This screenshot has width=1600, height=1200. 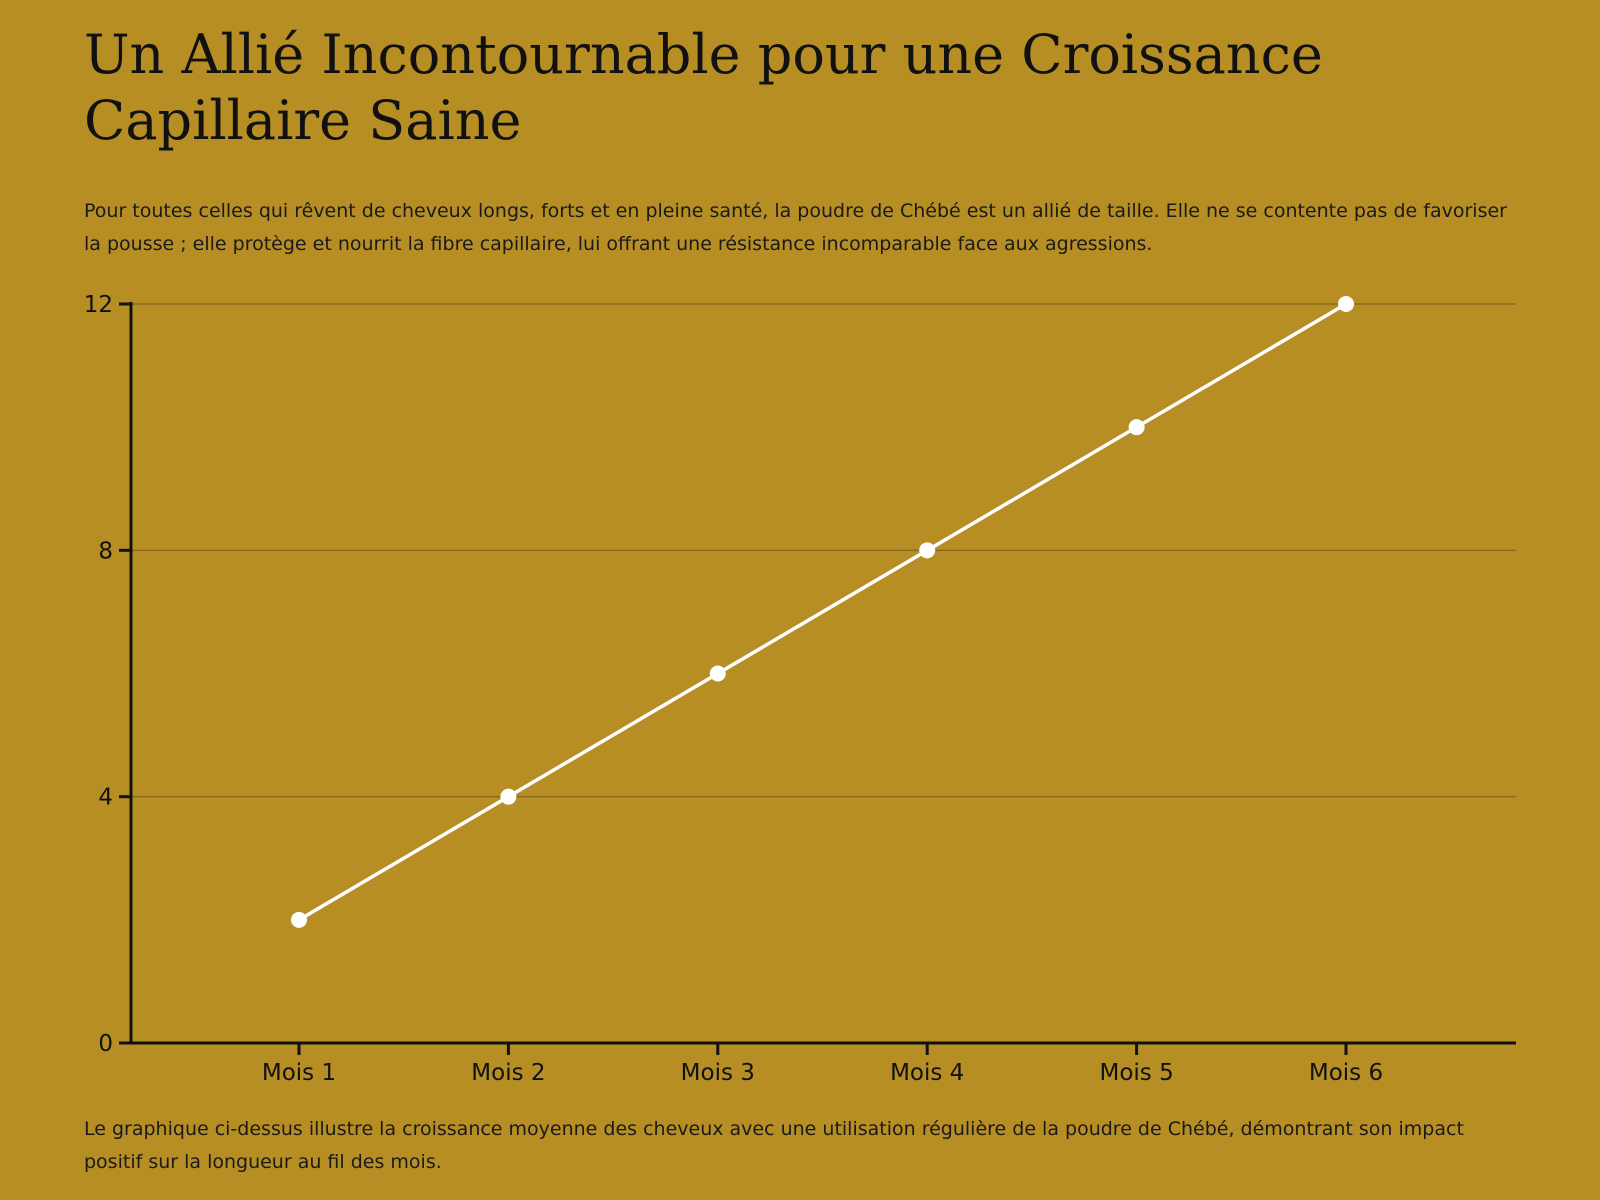 I want to click on x-tick-label: Mois 6, so click(x=1346, y=1073).